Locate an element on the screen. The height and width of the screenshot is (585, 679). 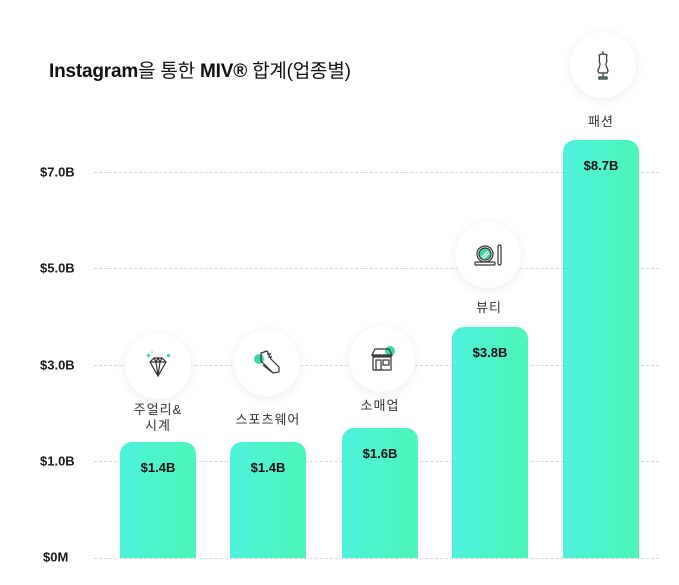
y-tick-label: $0M is located at coordinates (56, 557).